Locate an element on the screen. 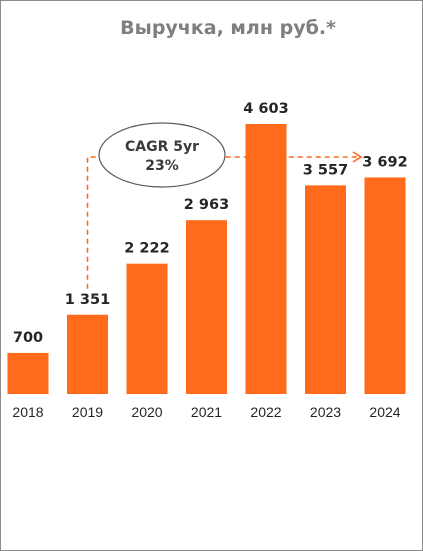 The height and width of the screenshot is (551, 423). cagr-ellipse is located at coordinates (162, 155).